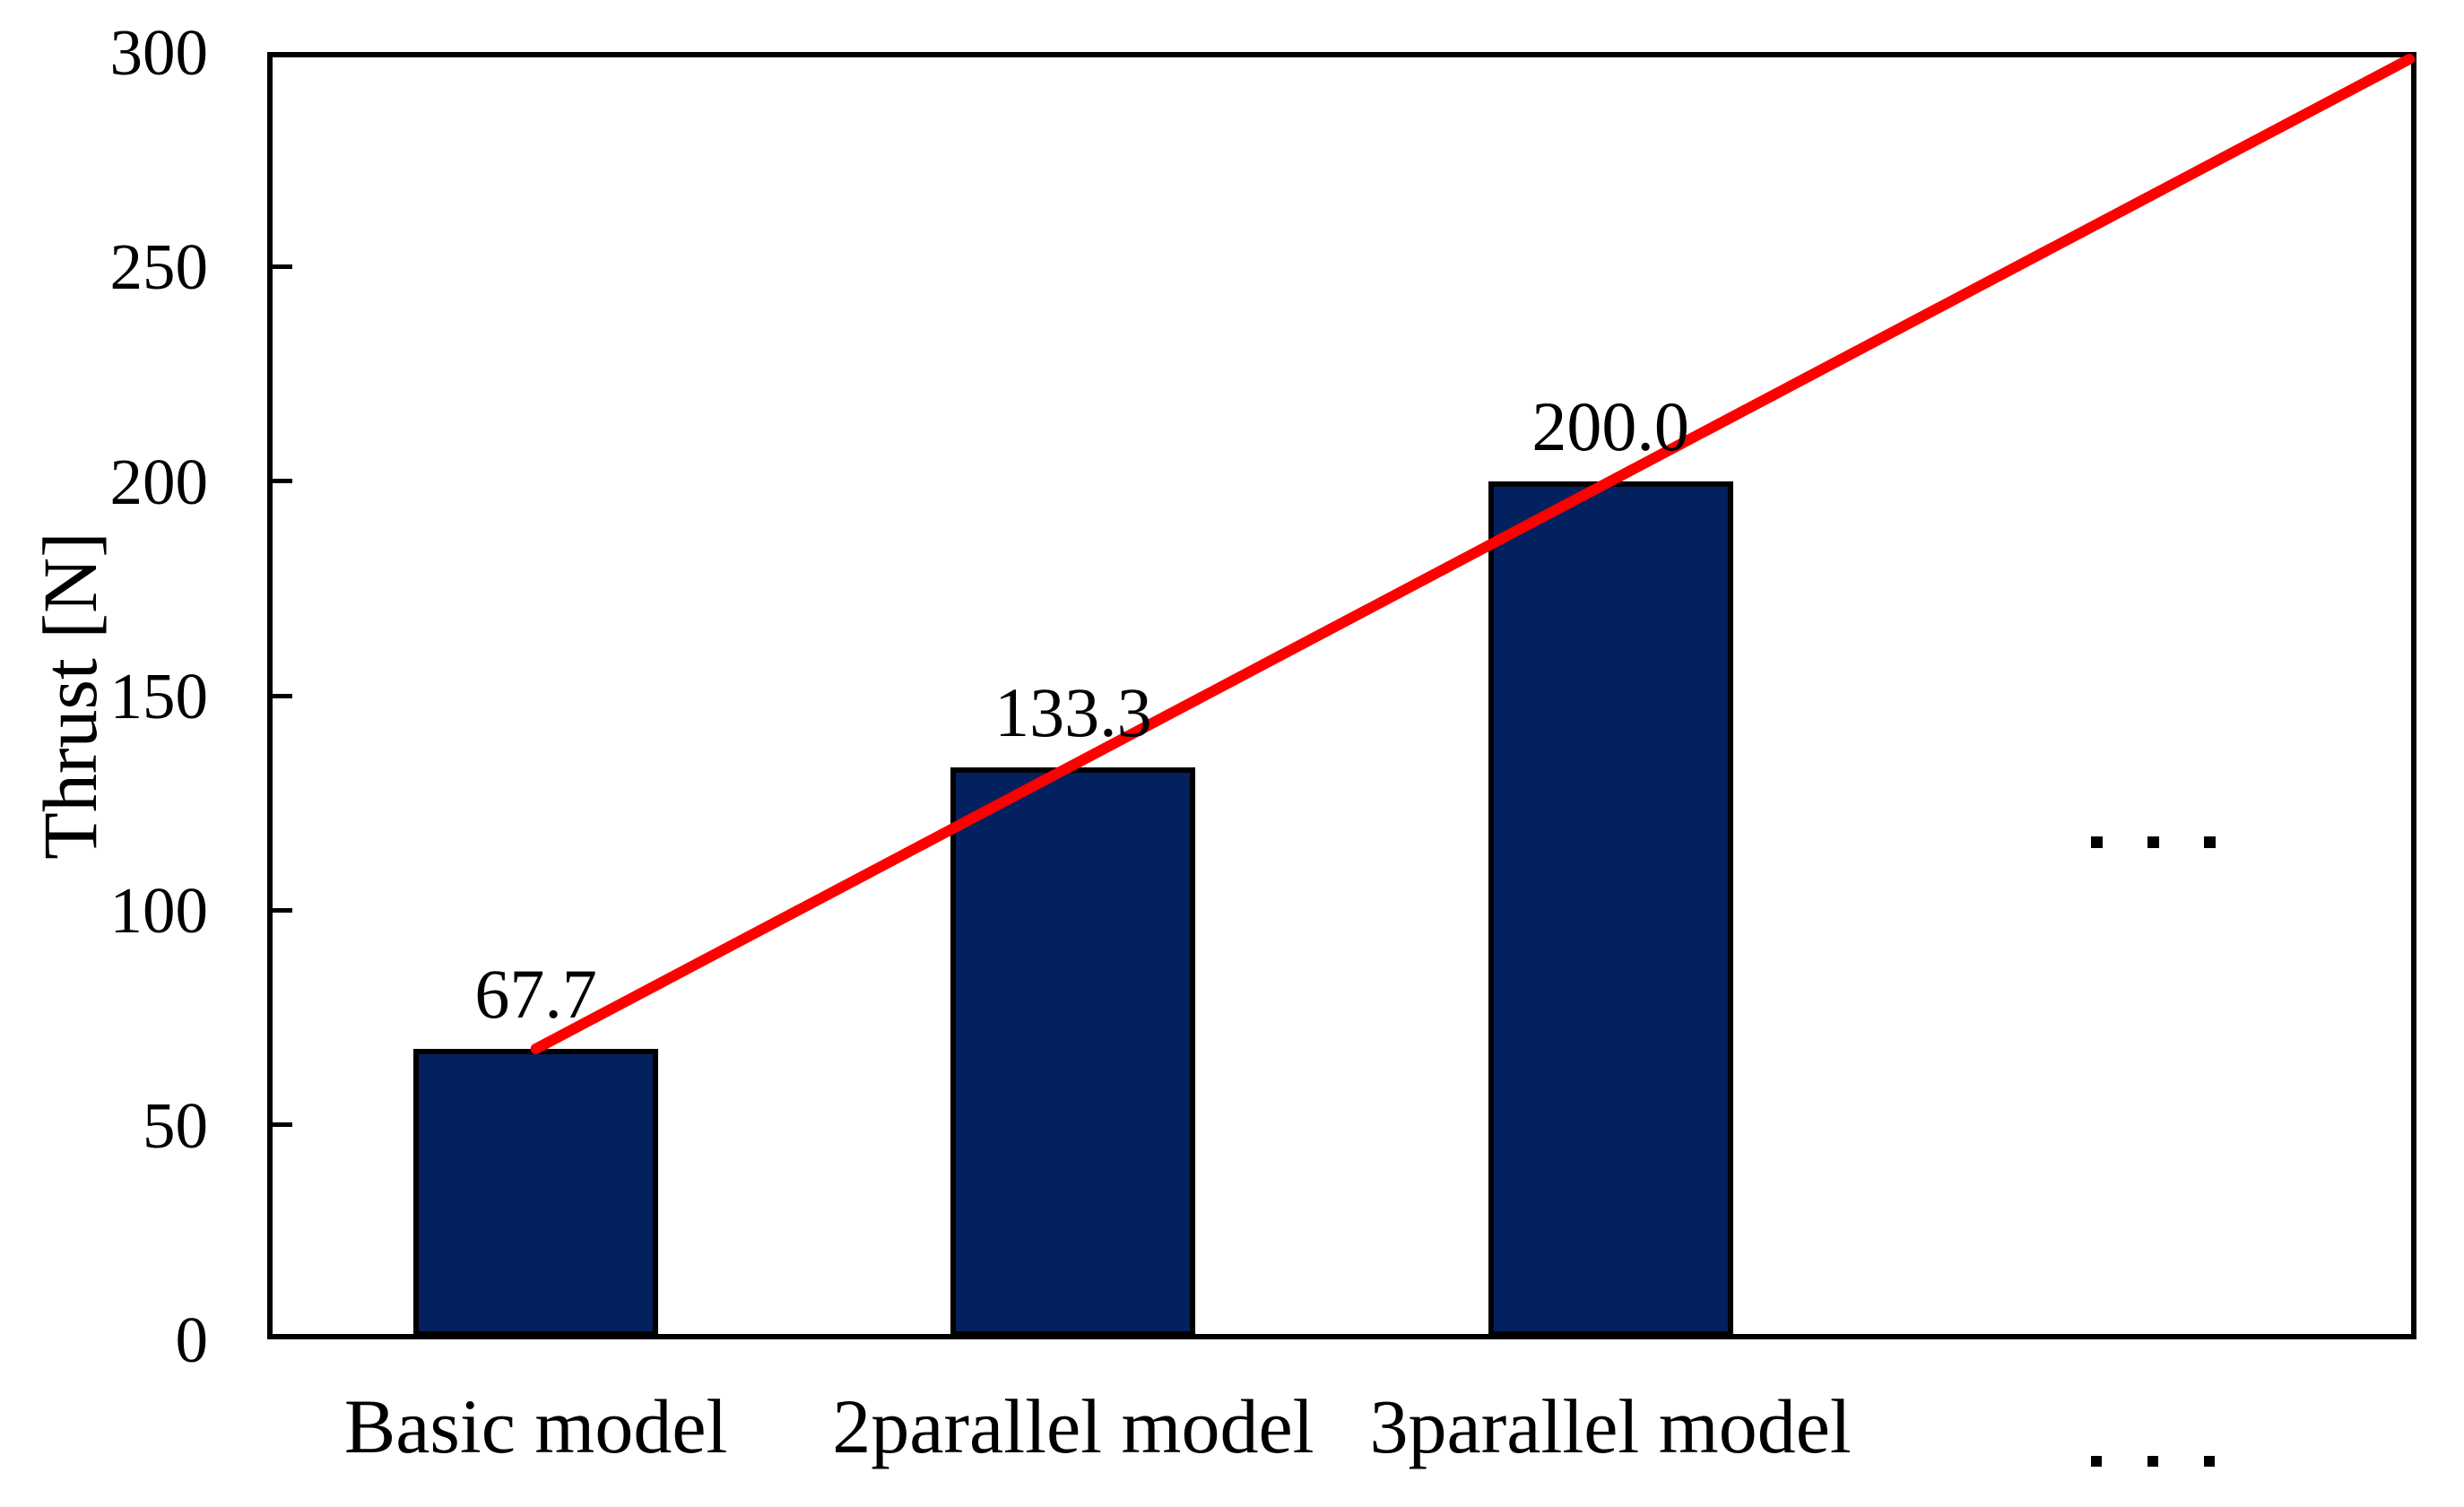 The image size is (2464, 1507). What do you see at coordinates (192, 1339) in the screenshot?
I see `y-tick-label: 0` at bounding box center [192, 1339].